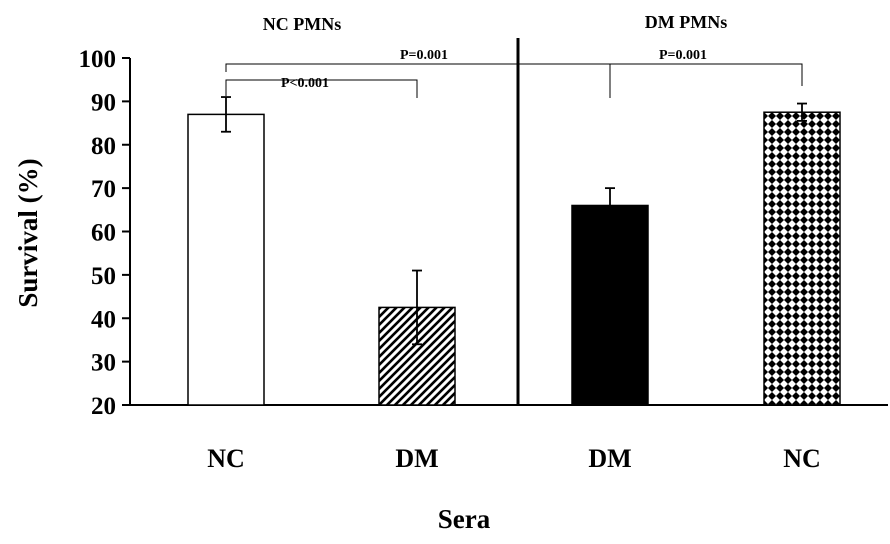 Image resolution: width=890 pixels, height=544 pixels. Describe the element at coordinates (103, 406) in the screenshot. I see `y-tick-label-20: 20` at that location.